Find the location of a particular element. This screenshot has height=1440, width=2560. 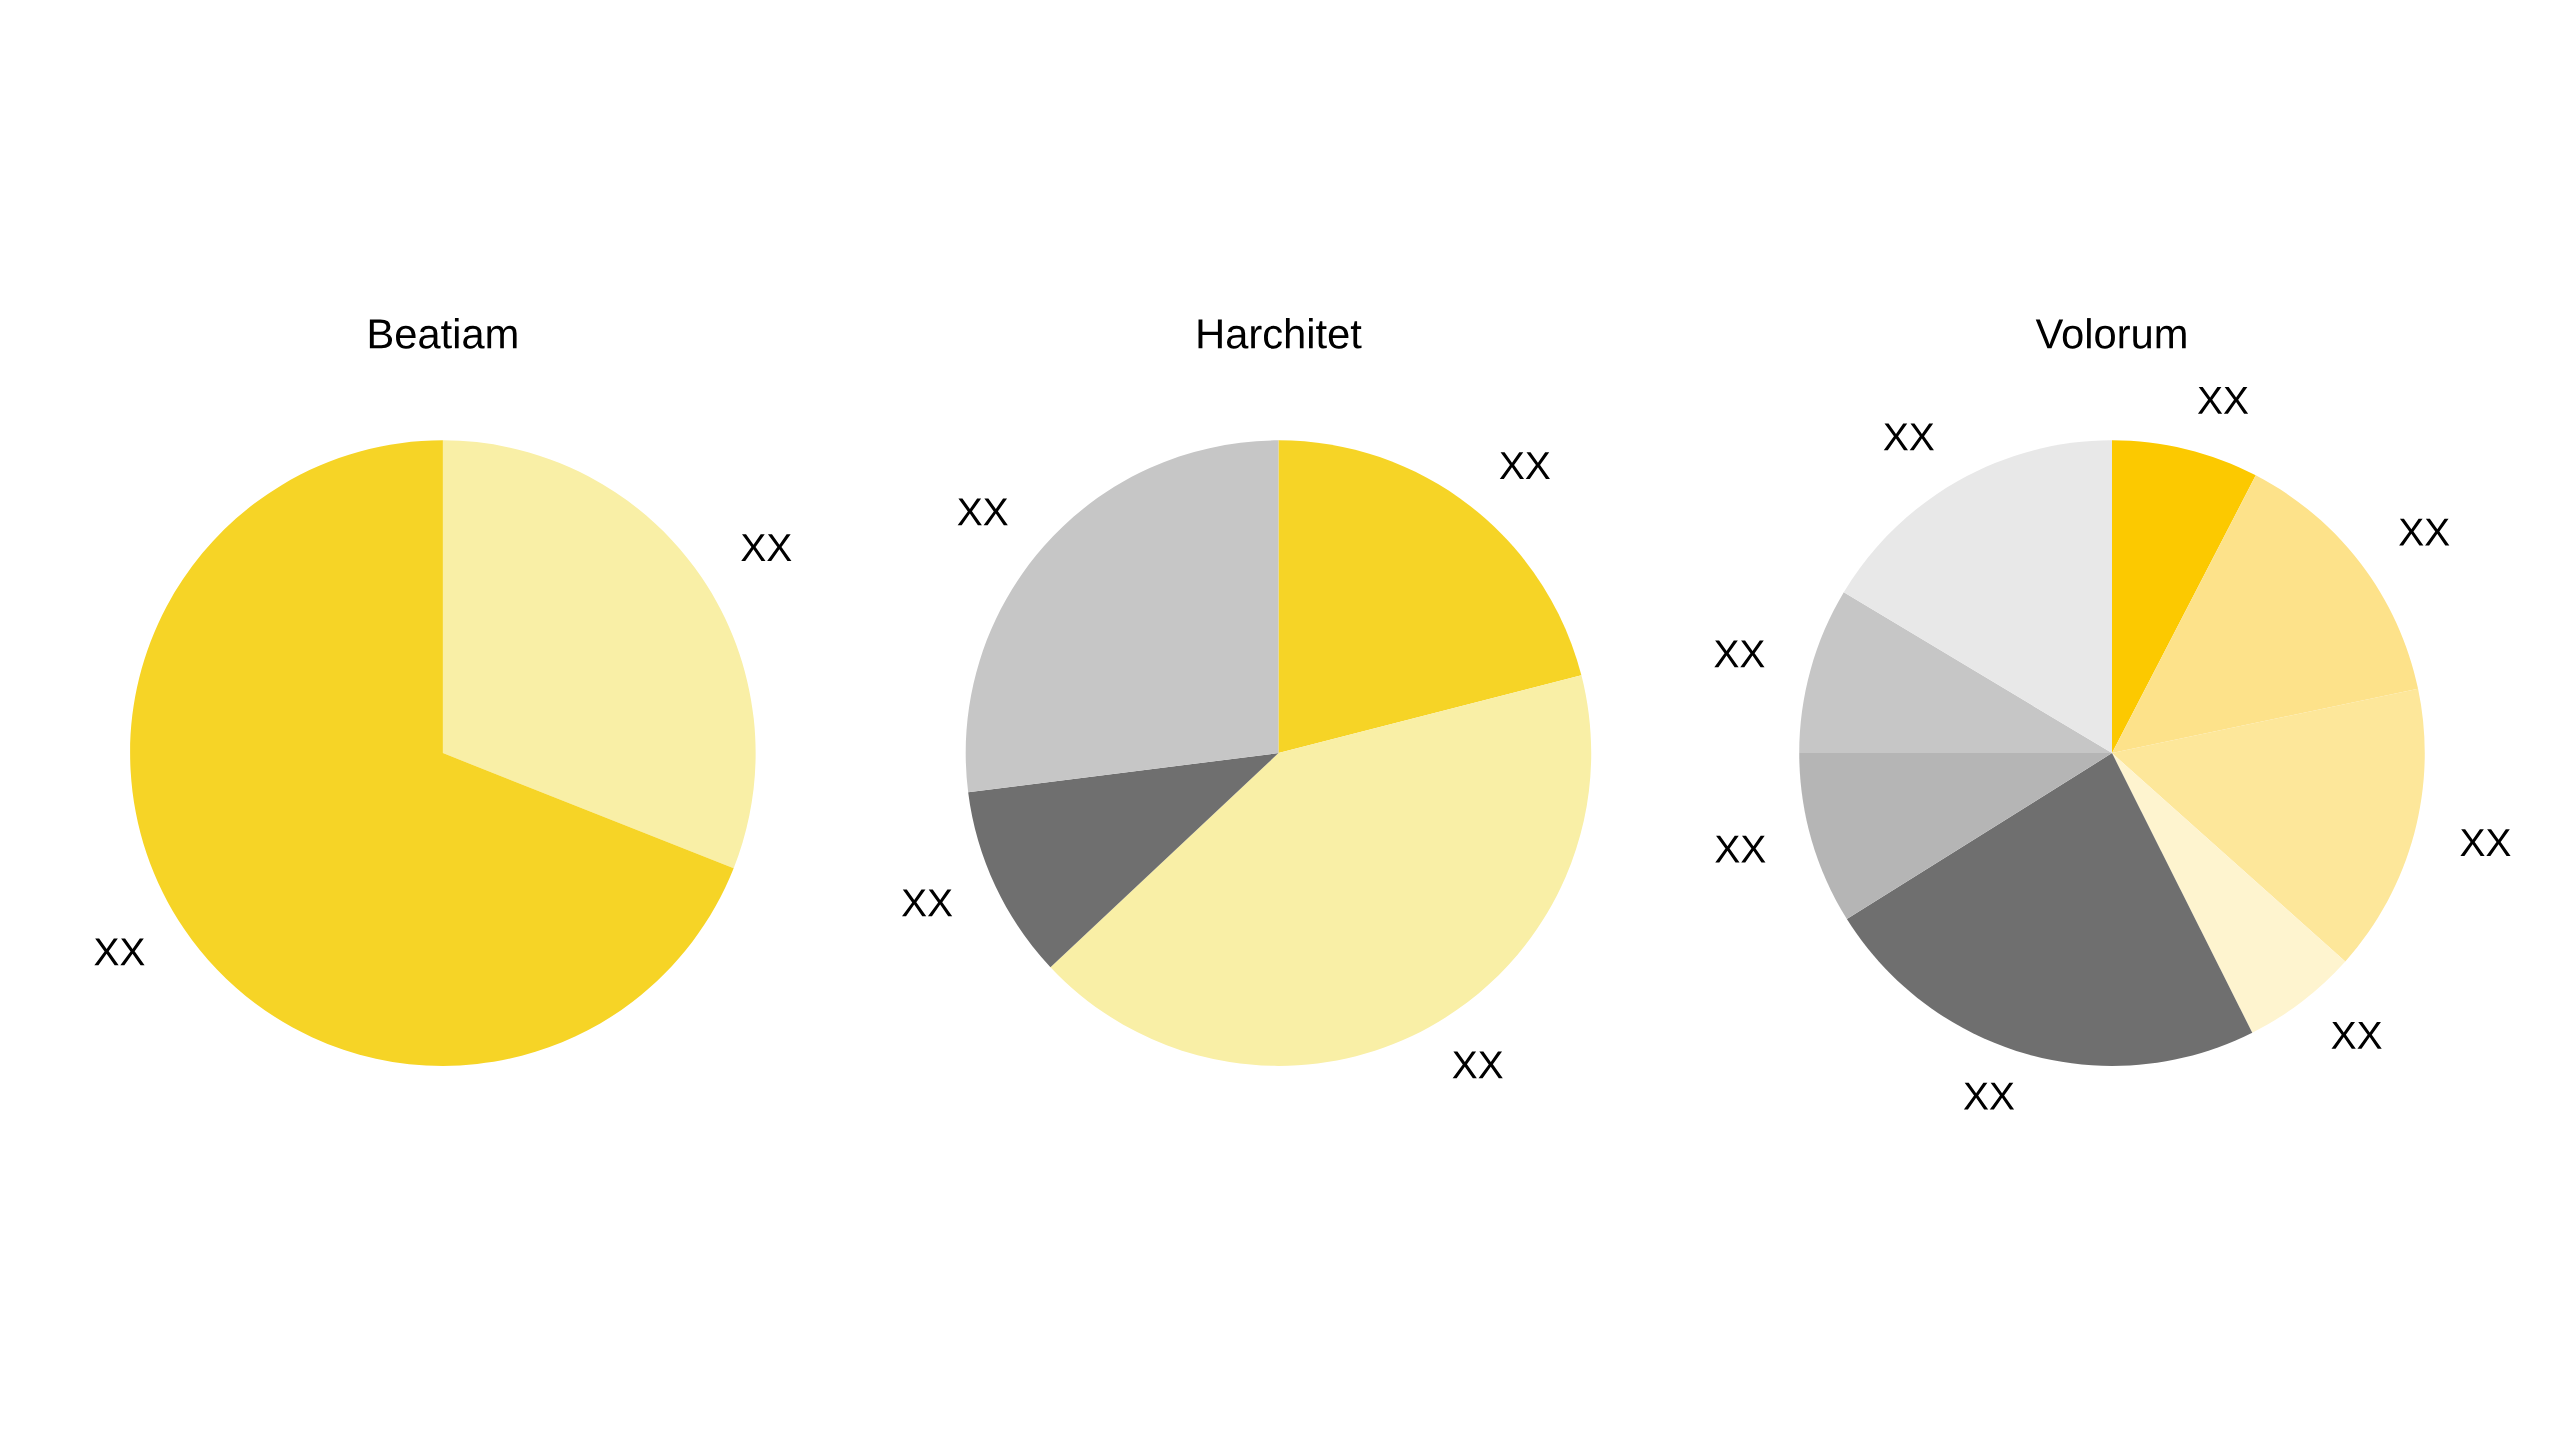

chart-title: Harchitet is located at coordinates (1280, 333).